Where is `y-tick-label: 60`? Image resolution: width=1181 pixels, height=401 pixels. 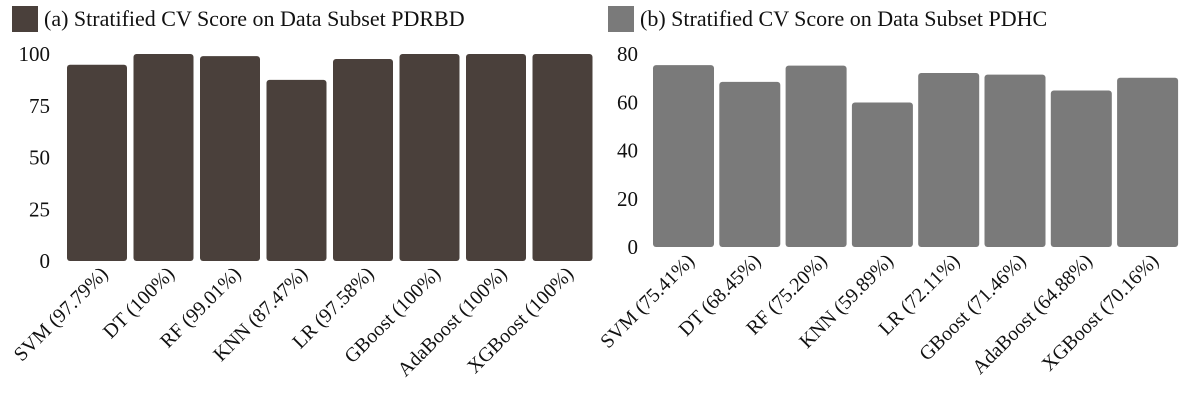 y-tick-label: 60 is located at coordinates (627, 102).